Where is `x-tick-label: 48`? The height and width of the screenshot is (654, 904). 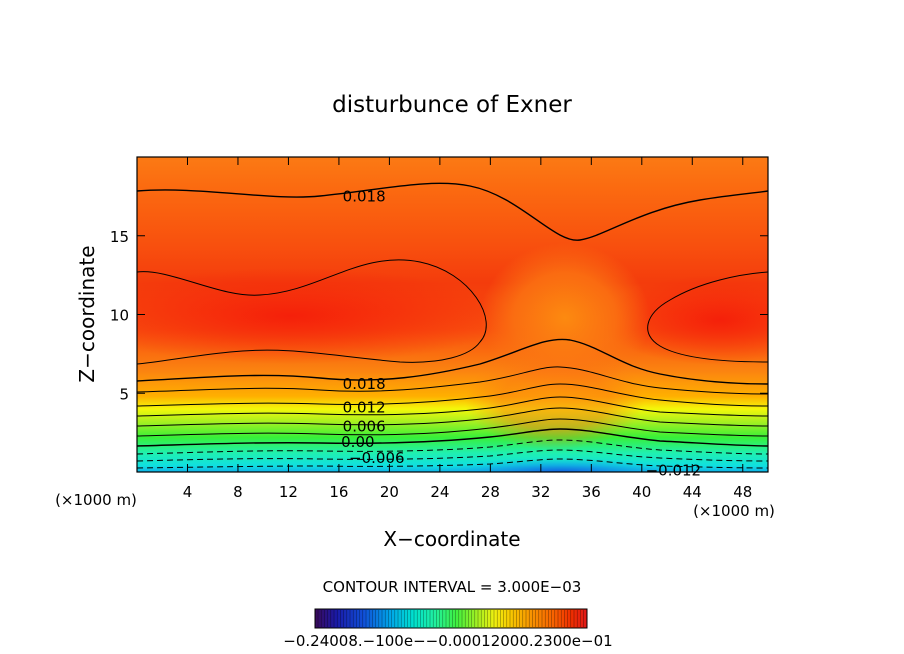 x-tick-label: 48 is located at coordinates (742, 492).